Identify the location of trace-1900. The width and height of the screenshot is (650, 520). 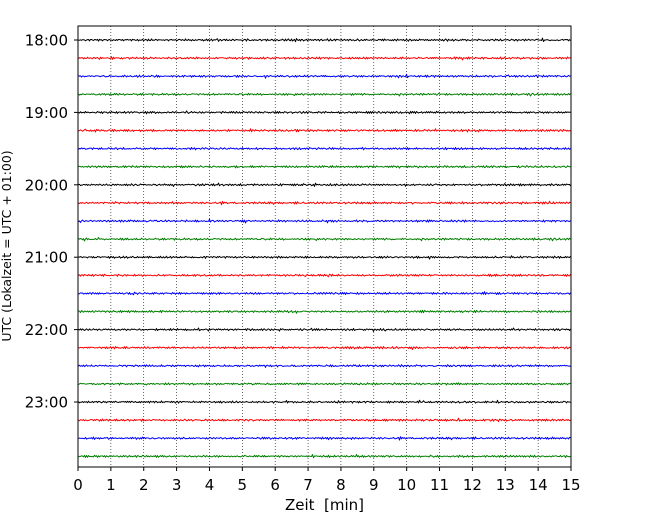
(324, 112).